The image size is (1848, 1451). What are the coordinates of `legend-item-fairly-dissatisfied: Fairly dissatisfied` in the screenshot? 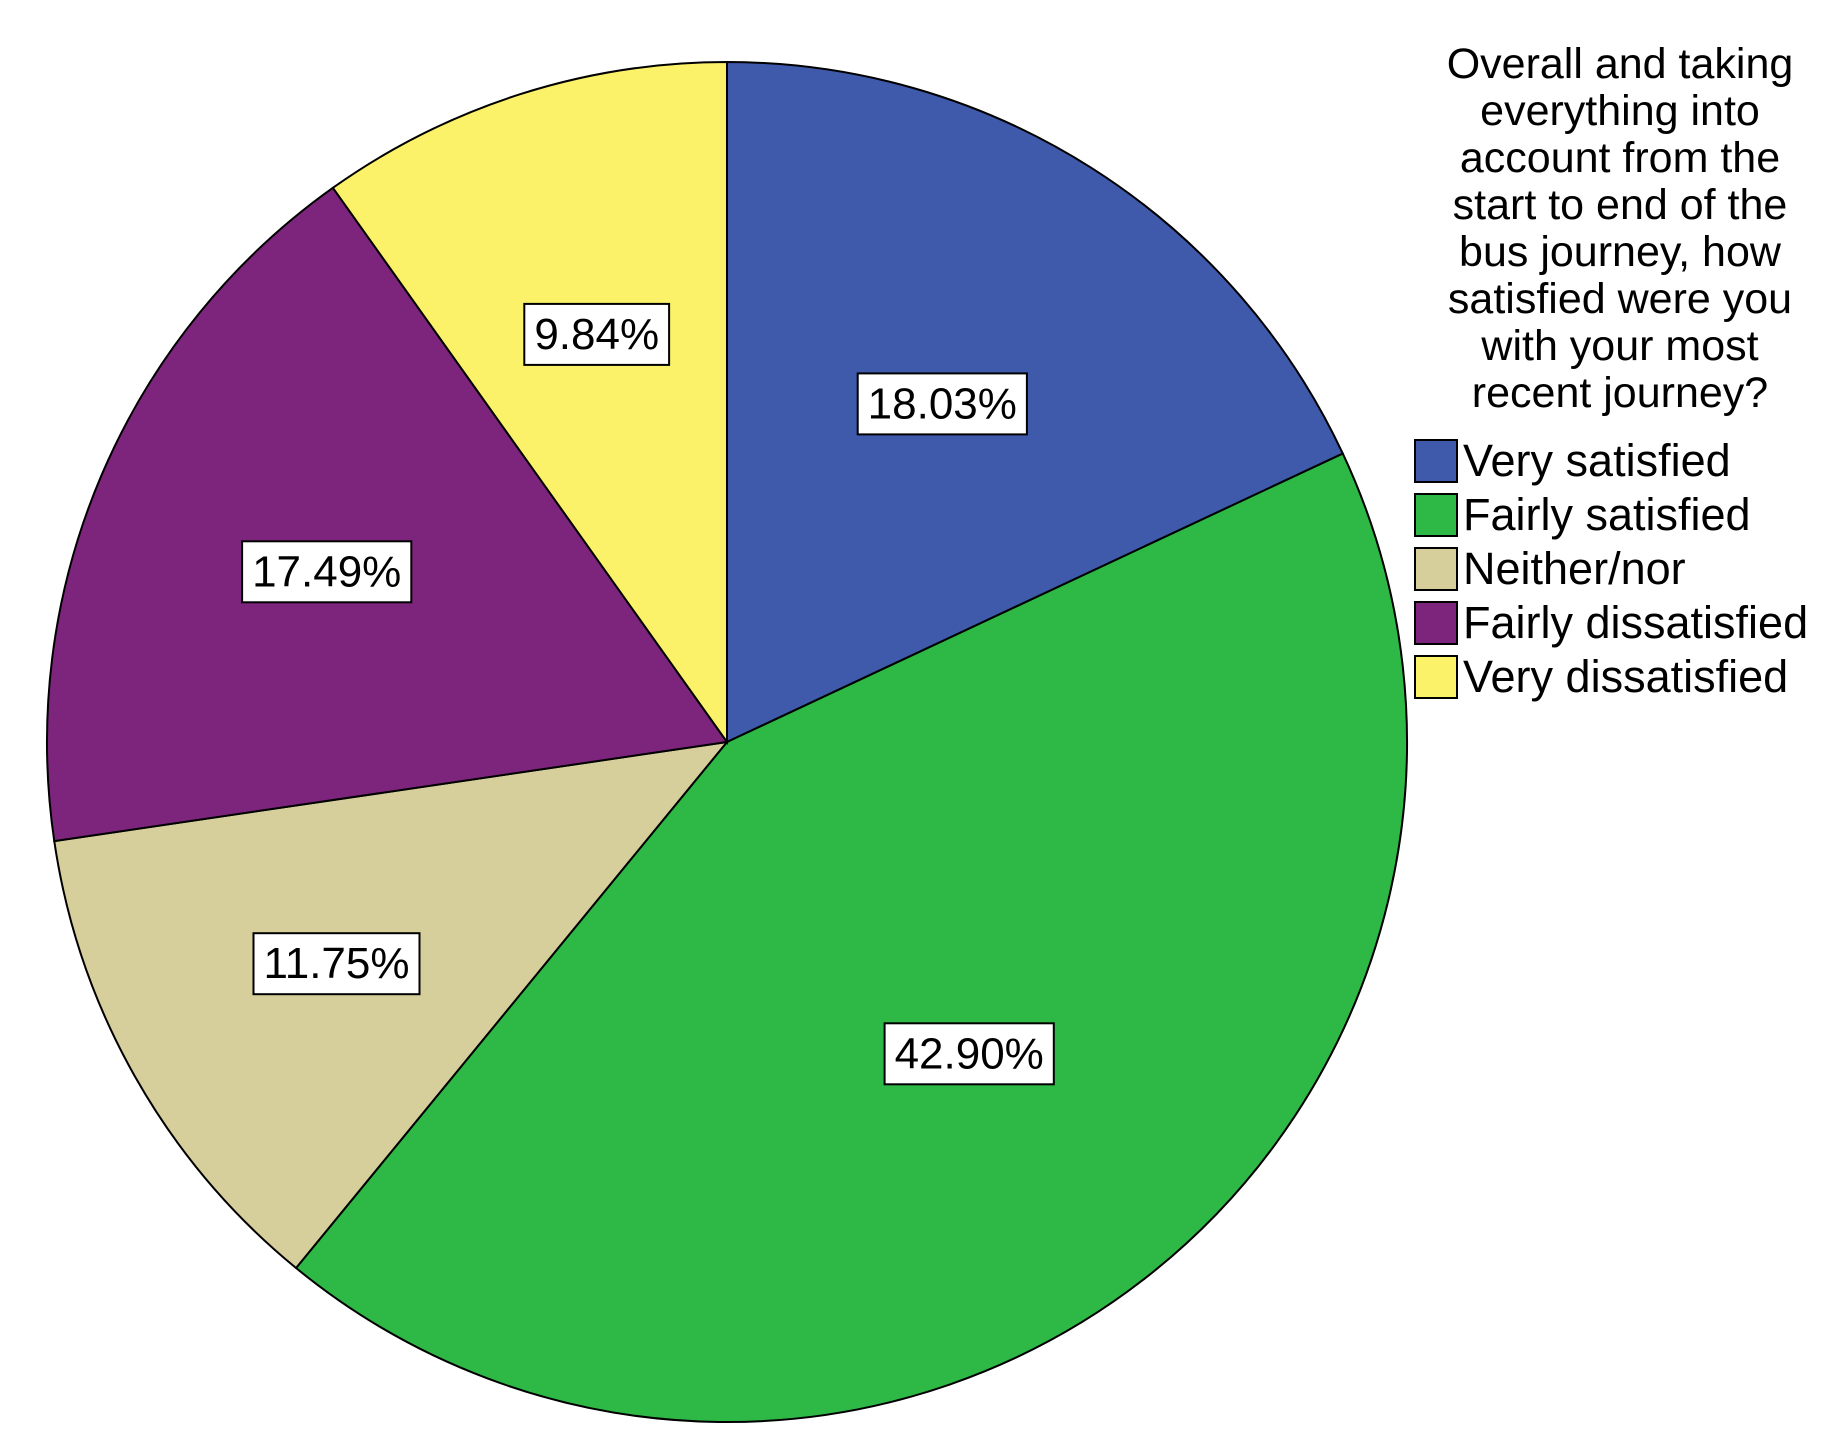 It's located at (1611, 622).